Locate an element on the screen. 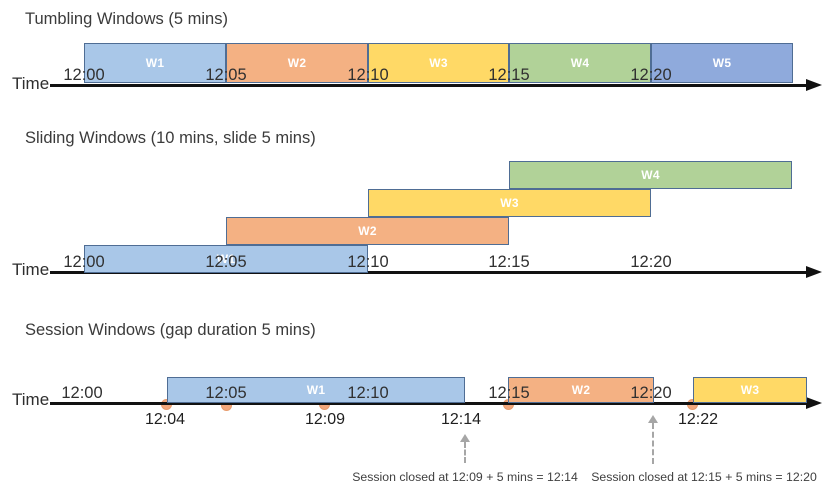 The height and width of the screenshot is (498, 829). session-event-label-1204: 12:04 is located at coordinates (165, 419).